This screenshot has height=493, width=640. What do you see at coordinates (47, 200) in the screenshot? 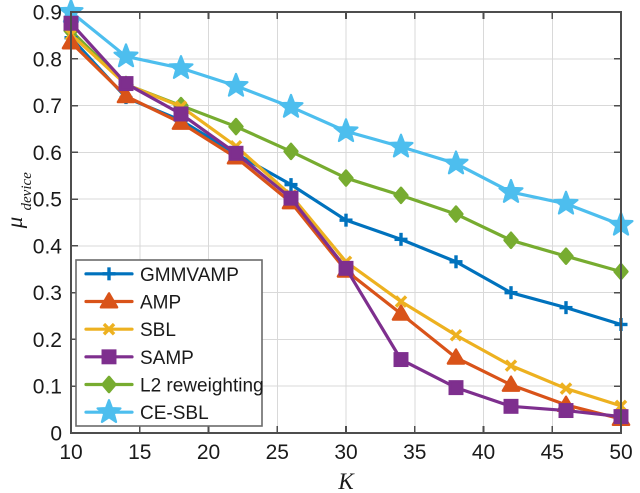
I see `y-axis-tick-label: 0.5` at bounding box center [47, 200].